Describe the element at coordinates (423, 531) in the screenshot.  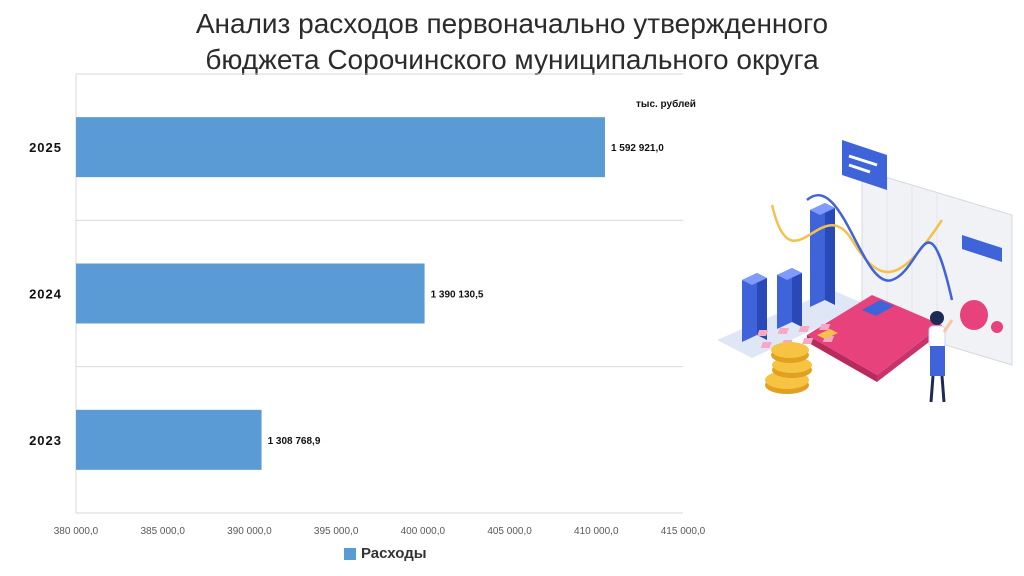
I see `x-tick-label: 400 000,0` at that location.